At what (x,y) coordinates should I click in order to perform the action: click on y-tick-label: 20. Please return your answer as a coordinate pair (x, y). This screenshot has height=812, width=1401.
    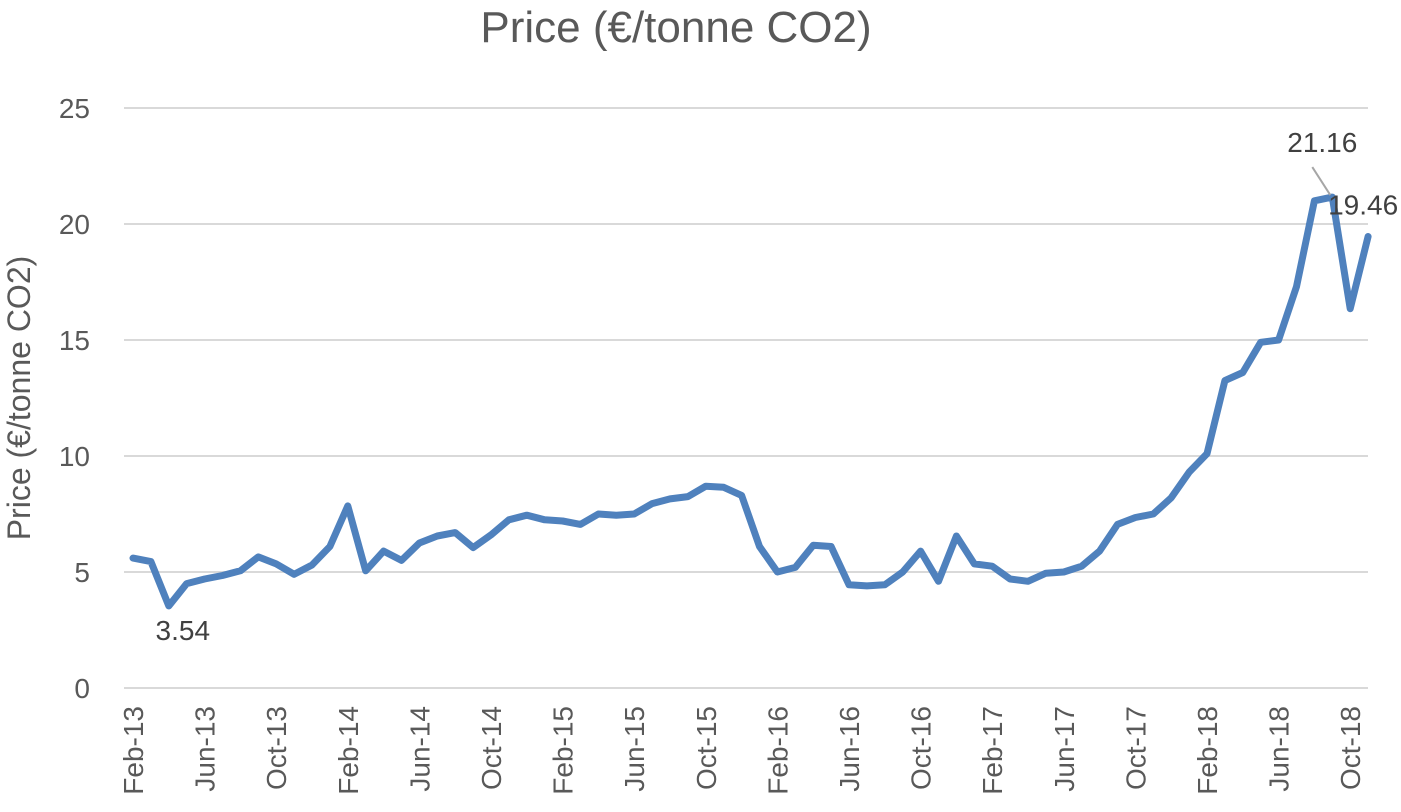
    Looking at the image, I should click on (74, 224).